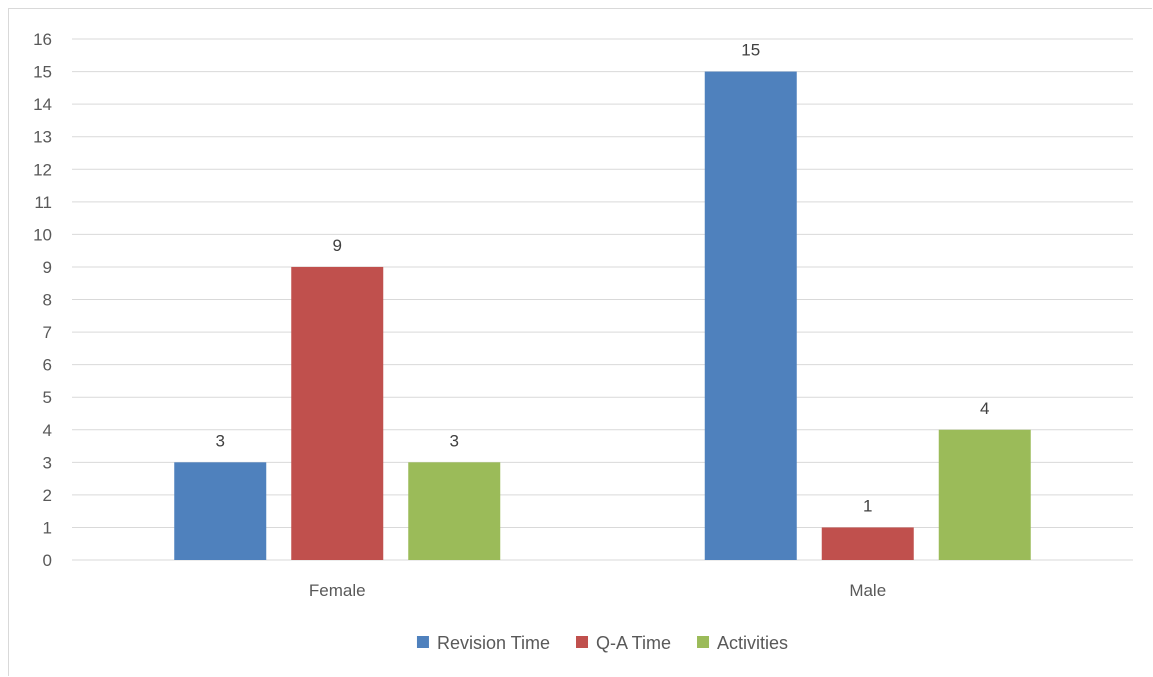 This screenshot has width=1153, height=677. I want to click on data-label: 9, so click(337, 245).